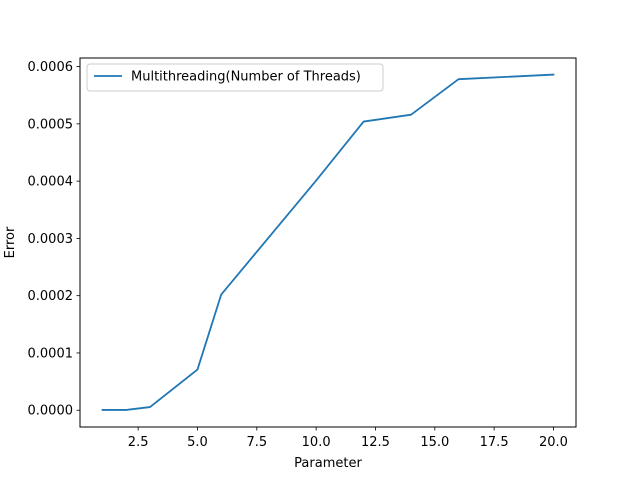 The width and height of the screenshot is (640, 480). What do you see at coordinates (138, 442) in the screenshot?
I see `x-tick-label: 2.5` at bounding box center [138, 442].